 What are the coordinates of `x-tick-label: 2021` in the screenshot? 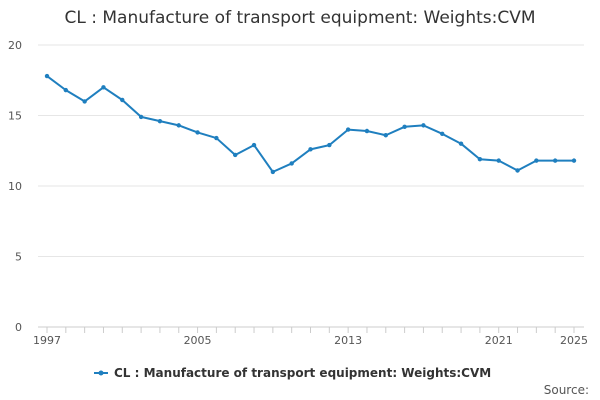 It's located at (499, 340).